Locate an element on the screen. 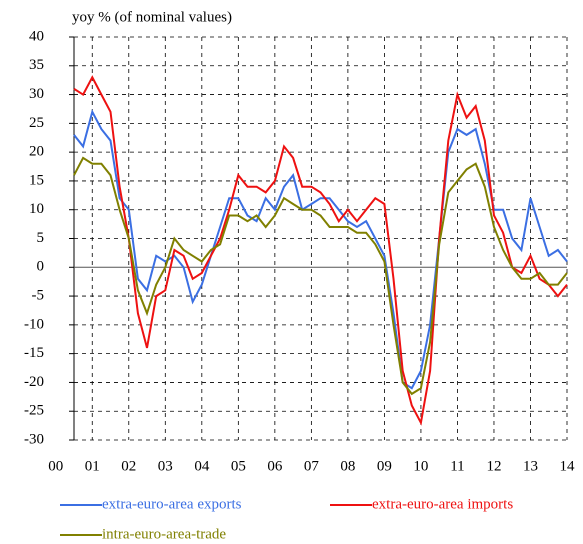 The width and height of the screenshot is (583, 544). x-tick-label: 13 is located at coordinates (530, 466).